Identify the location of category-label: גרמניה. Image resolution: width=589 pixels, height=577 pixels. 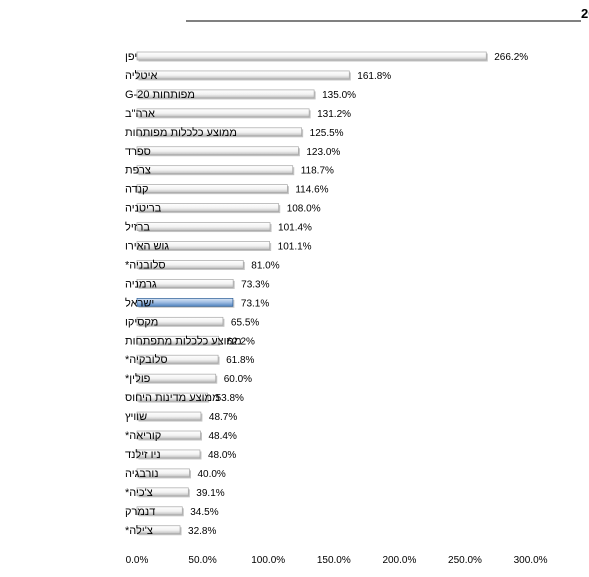
(141, 284).